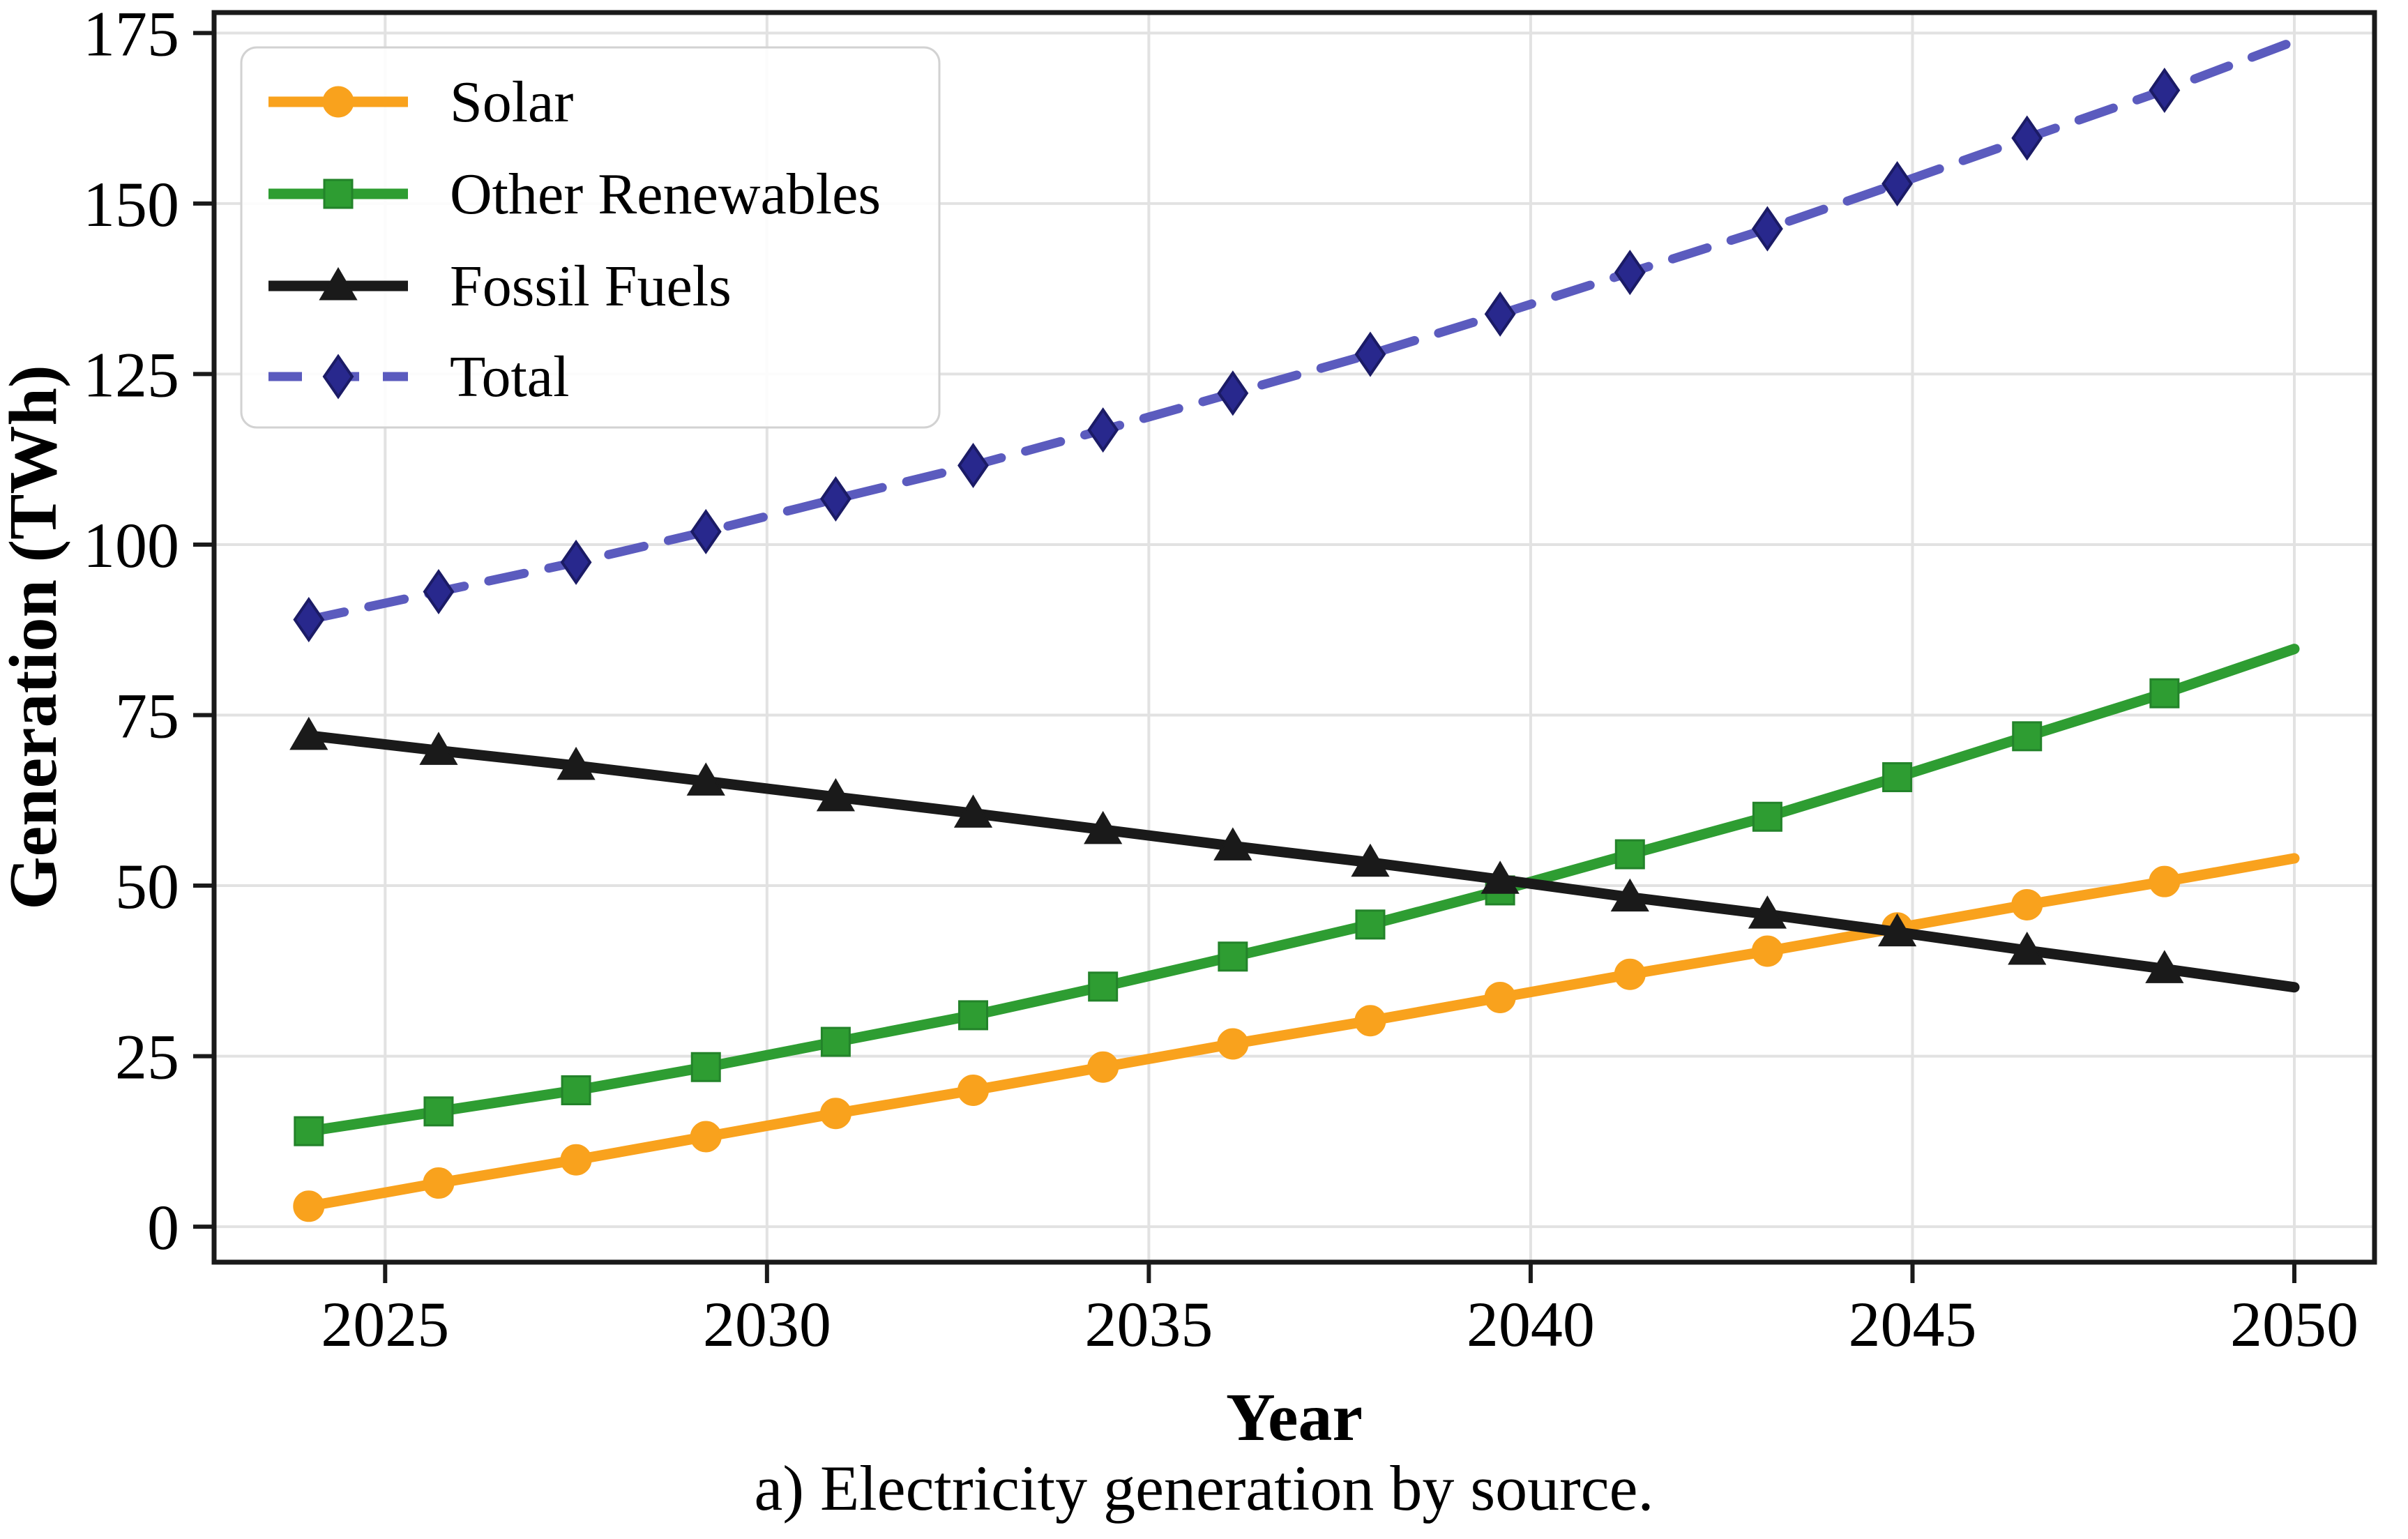 Image resolution: width=2408 pixels, height=1539 pixels. I want to click on x-tick-label: 2025, so click(385, 1324).